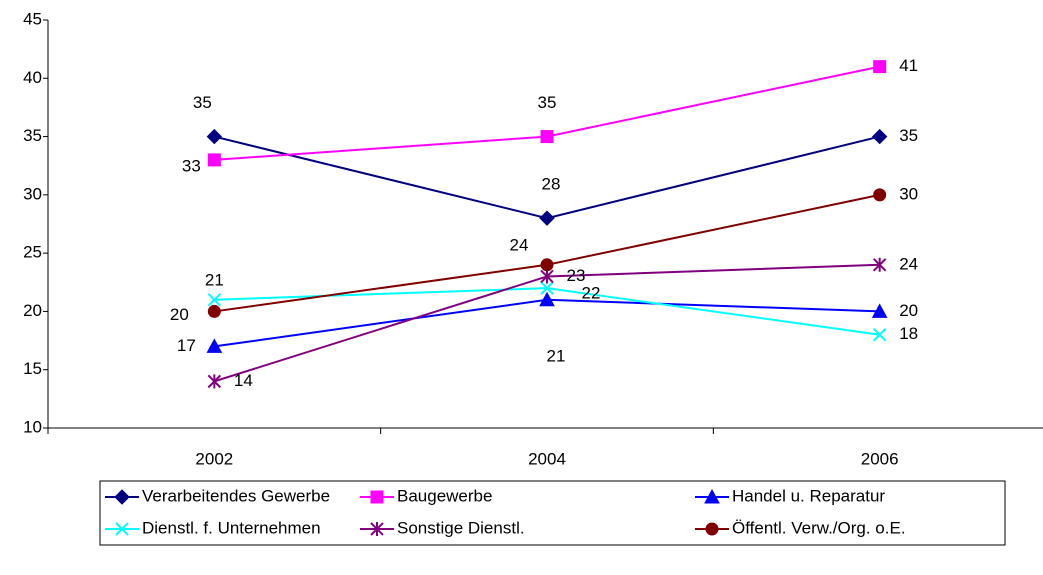 Image resolution: width=1043 pixels, height=575 pixels. I want to click on y-tick-label: 40, so click(32, 77).